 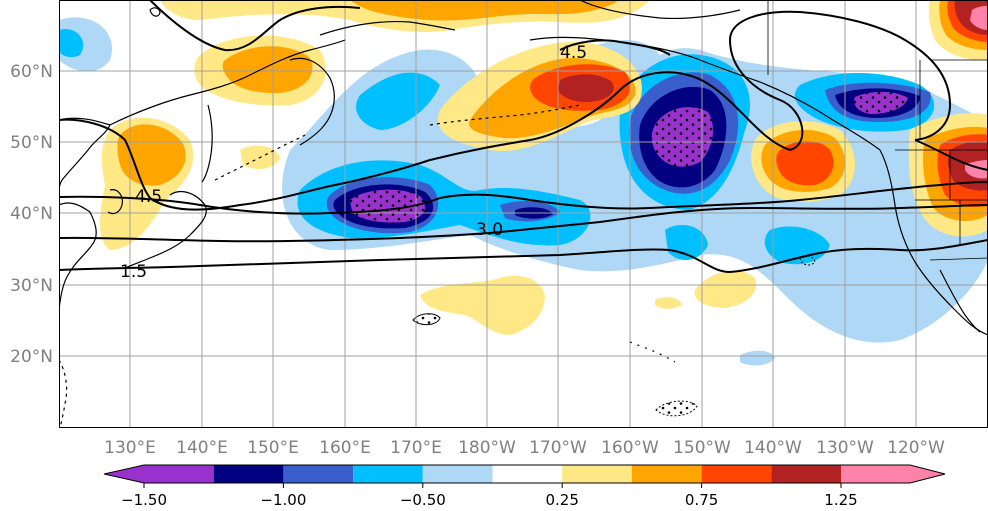 I want to click on lon-tick-label: 160°E, so click(x=345, y=448).